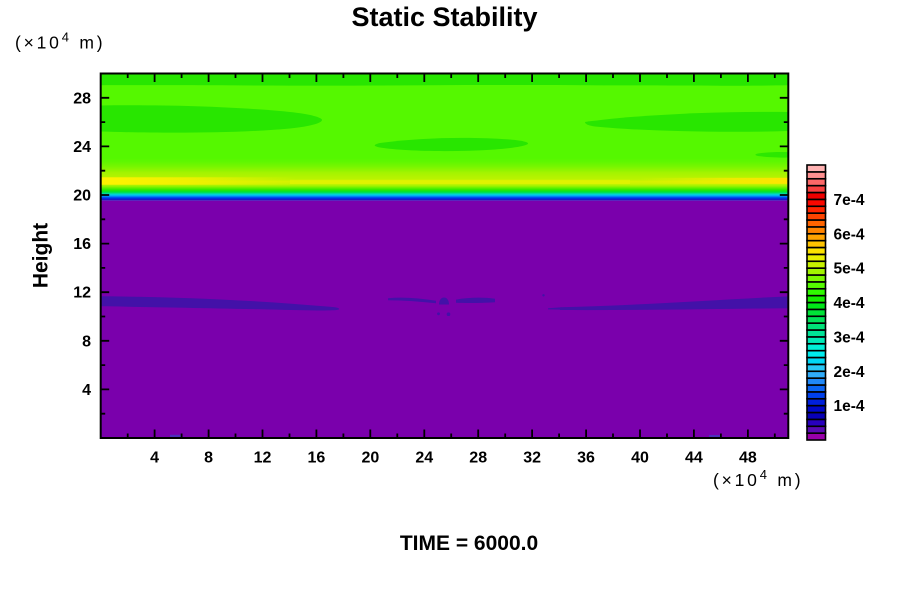 The height and width of the screenshot is (600, 900). What do you see at coordinates (849, 269) in the screenshot?
I see `svg-text: 5e-4` at bounding box center [849, 269].